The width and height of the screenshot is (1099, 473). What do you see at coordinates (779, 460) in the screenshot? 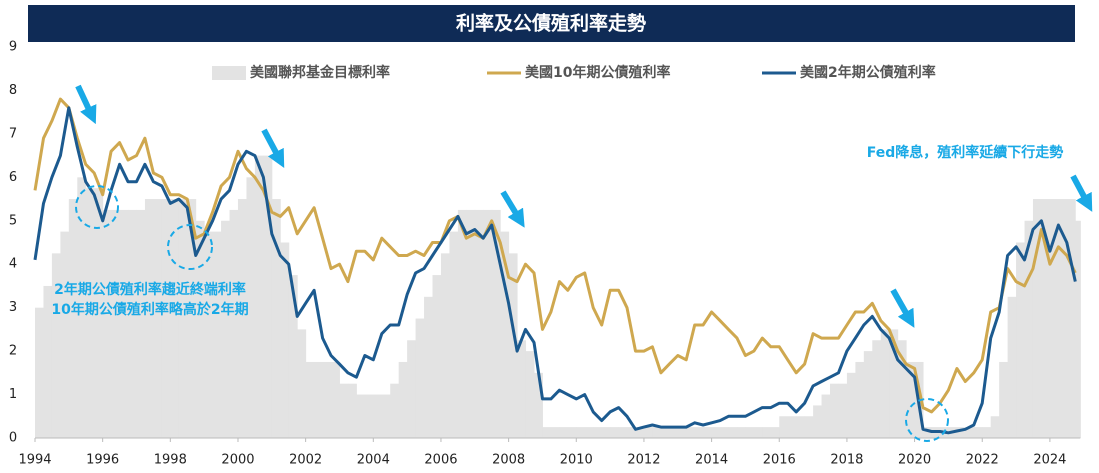
I see `x-tick-label: 2016` at bounding box center [779, 460].